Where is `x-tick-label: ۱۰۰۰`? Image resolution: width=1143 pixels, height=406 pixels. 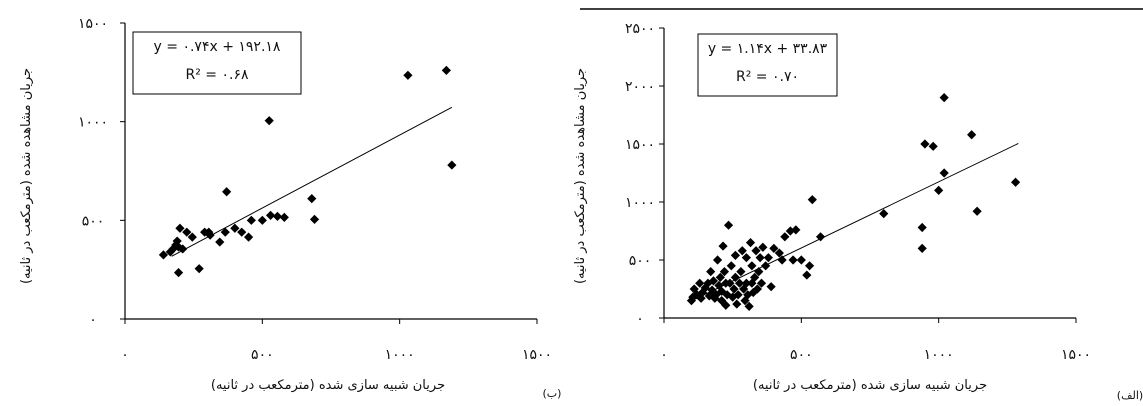 x-tick-label: ۱۰۰۰ is located at coordinates (400, 355).